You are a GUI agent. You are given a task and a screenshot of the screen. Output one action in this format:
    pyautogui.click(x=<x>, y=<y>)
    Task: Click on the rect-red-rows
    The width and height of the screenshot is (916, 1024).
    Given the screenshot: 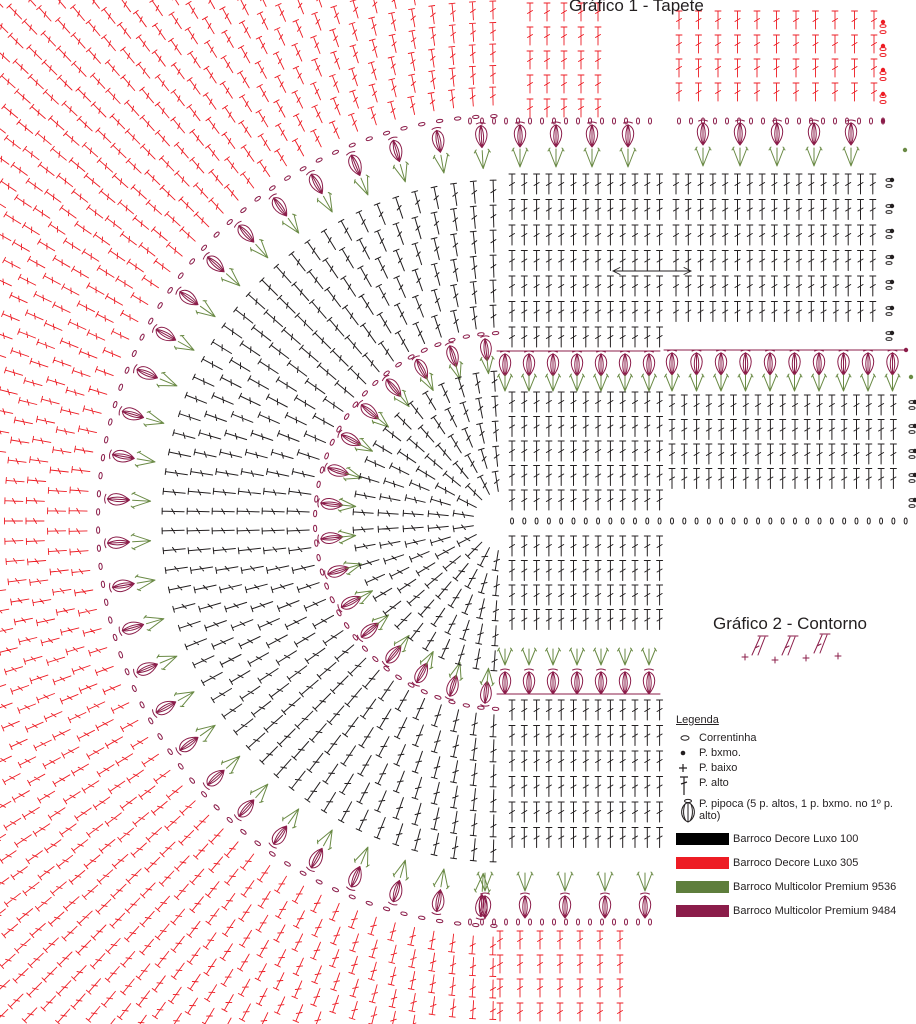 What is the action you would take?
    pyautogui.click(x=776, y=56)
    